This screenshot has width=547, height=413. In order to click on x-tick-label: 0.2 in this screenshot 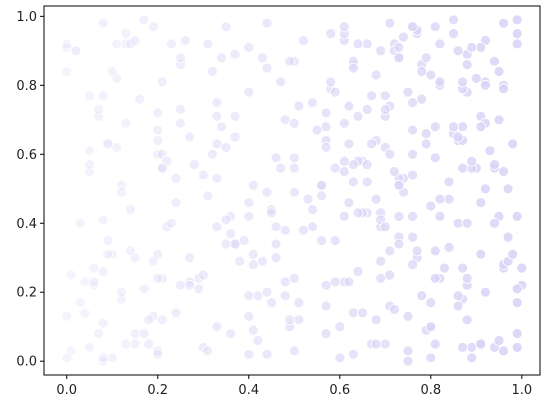, I will do `click(157, 390)`.